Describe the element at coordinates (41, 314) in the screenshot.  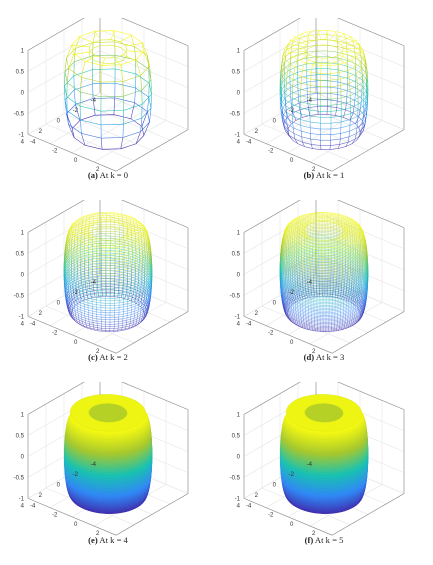
I see `y-tick-label: 2` at that location.